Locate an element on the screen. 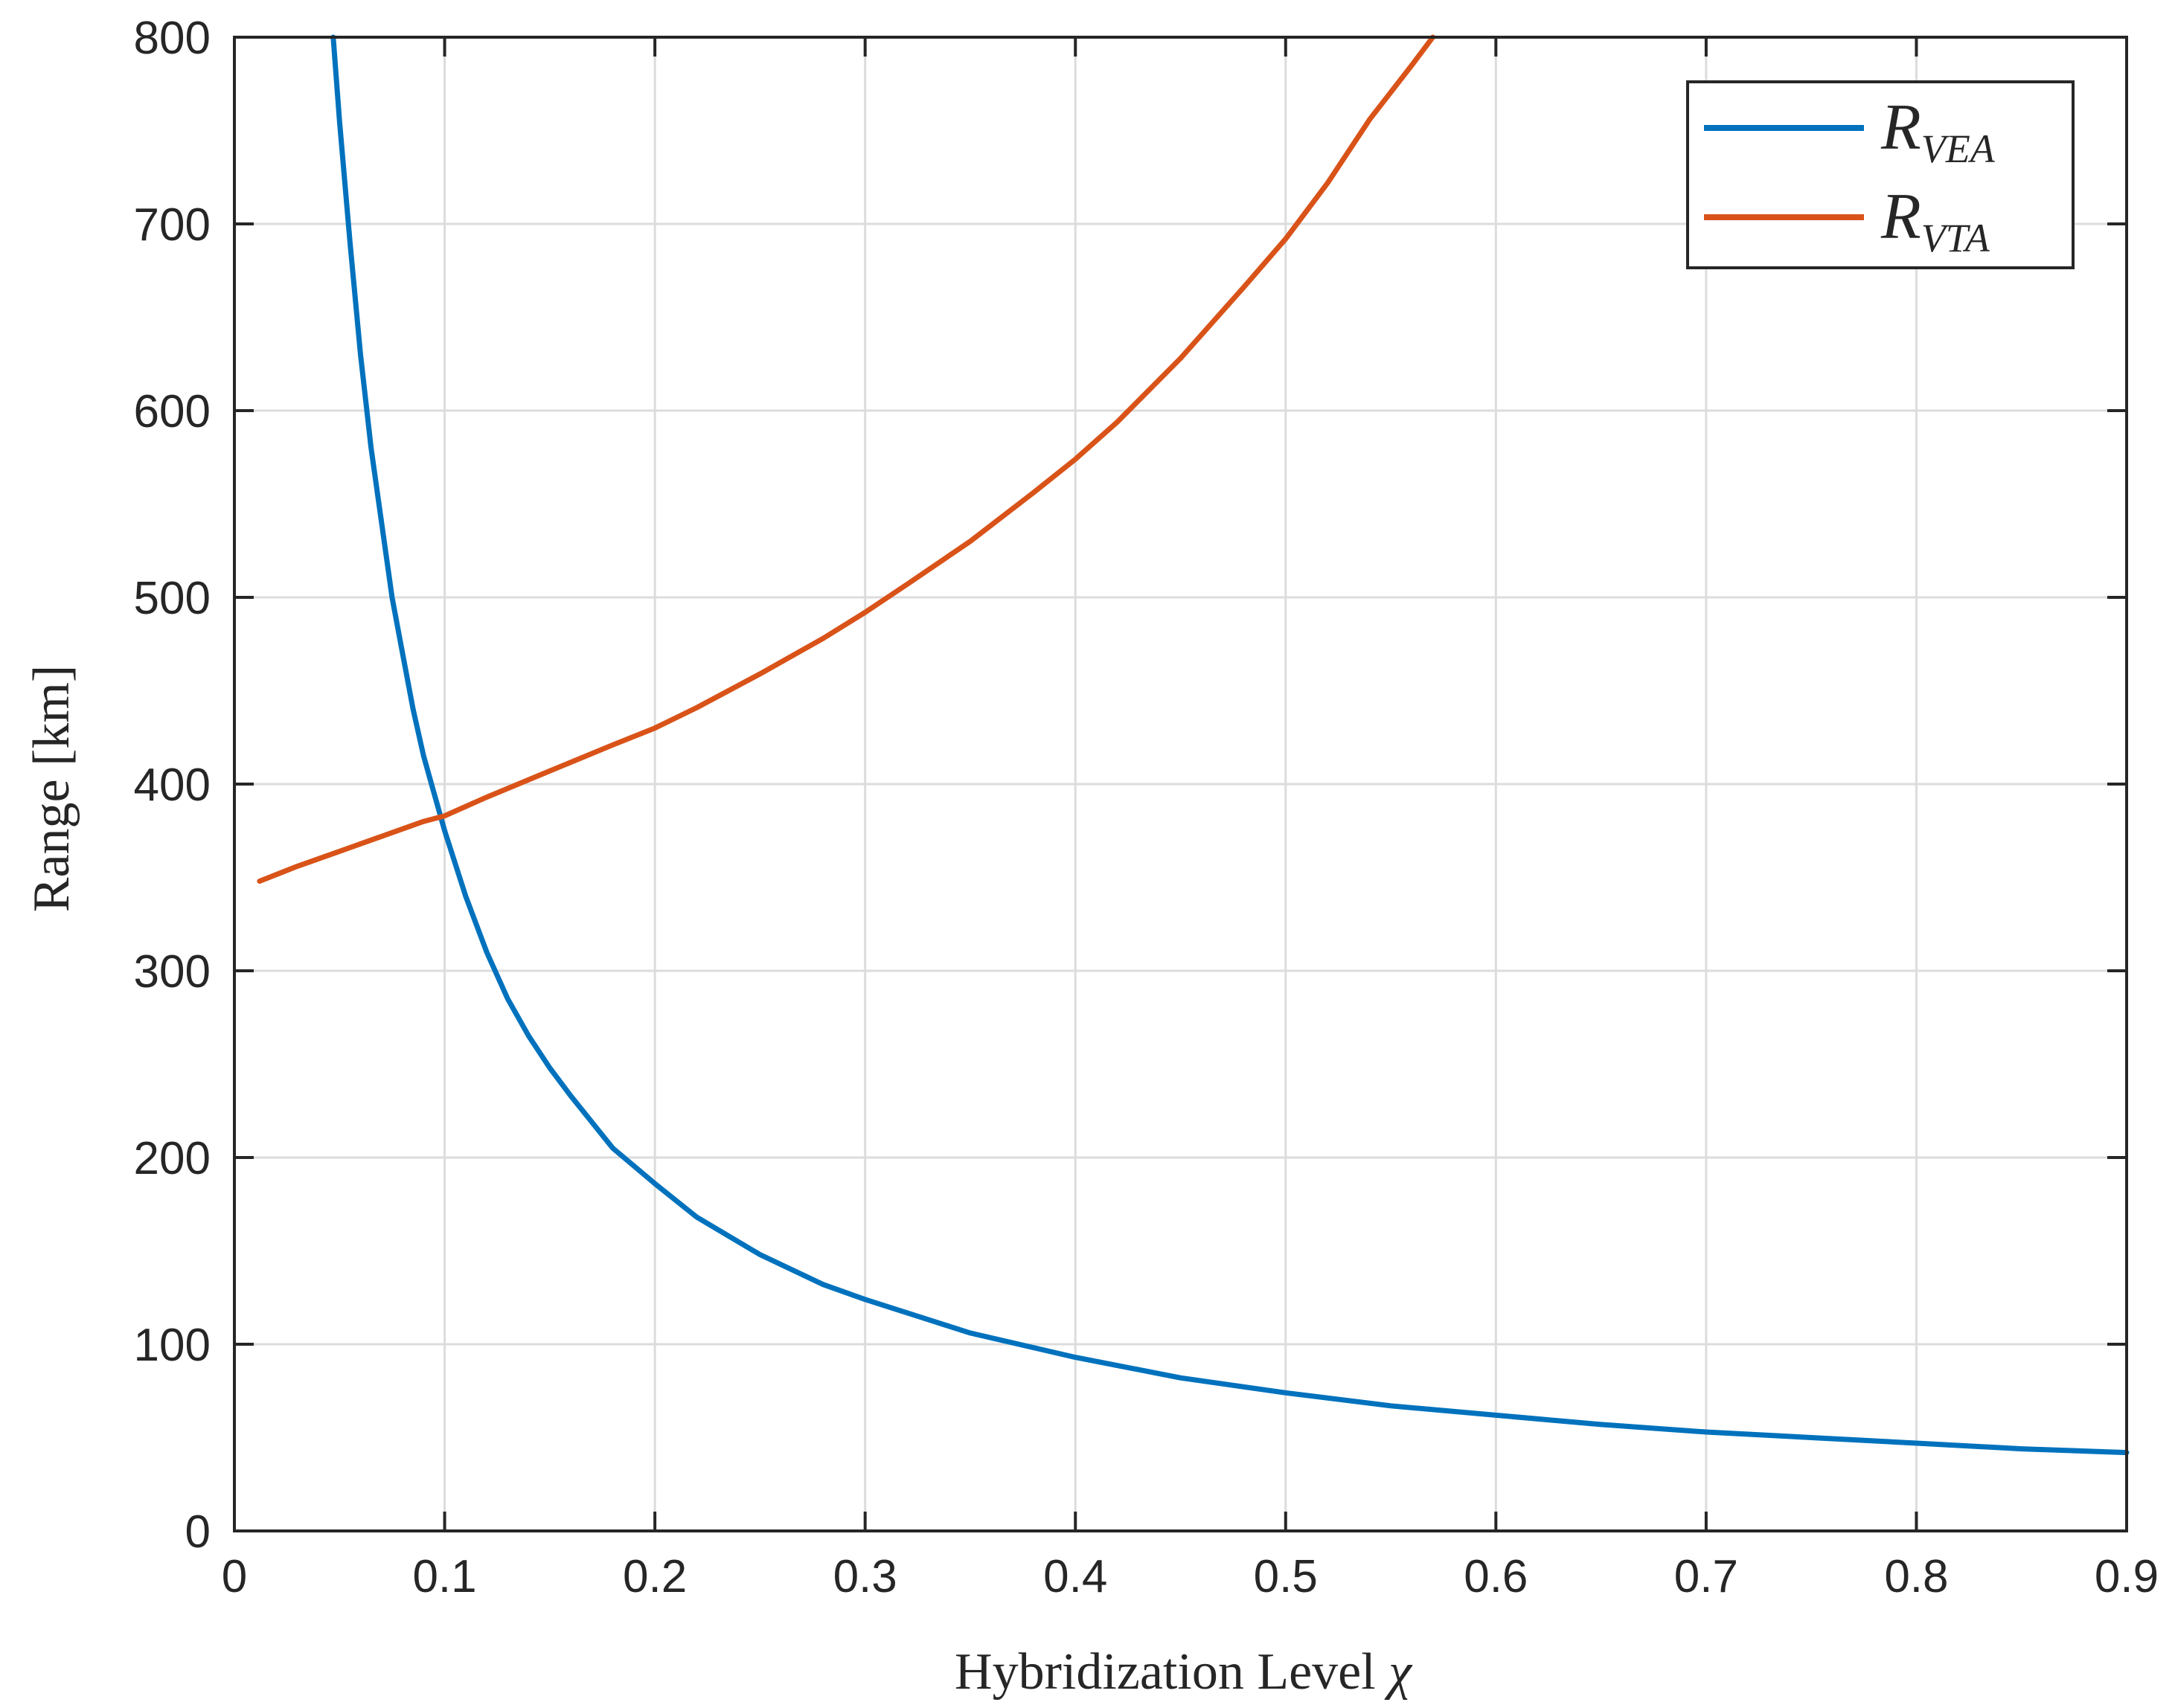 The width and height of the screenshot is (2175, 1708). legend-label-r-vta: RVTA is located at coordinates (1935, 220).